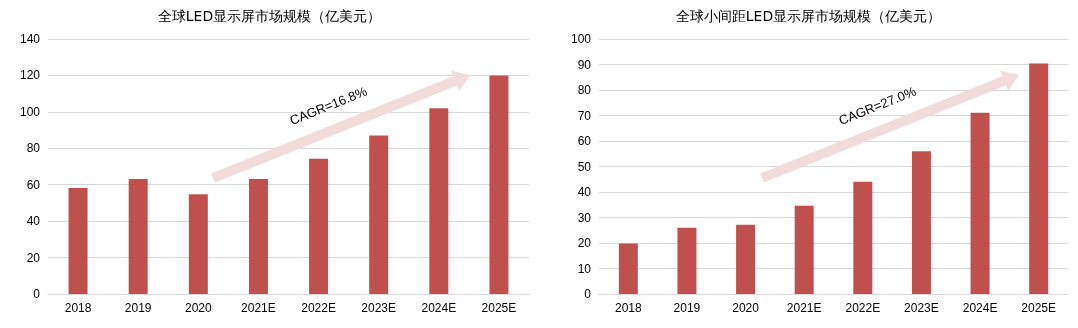 This screenshot has height=328, width=1078. I want to click on chart-title: 全球LED显示屏市场规模（亿美元）, so click(269, 16).